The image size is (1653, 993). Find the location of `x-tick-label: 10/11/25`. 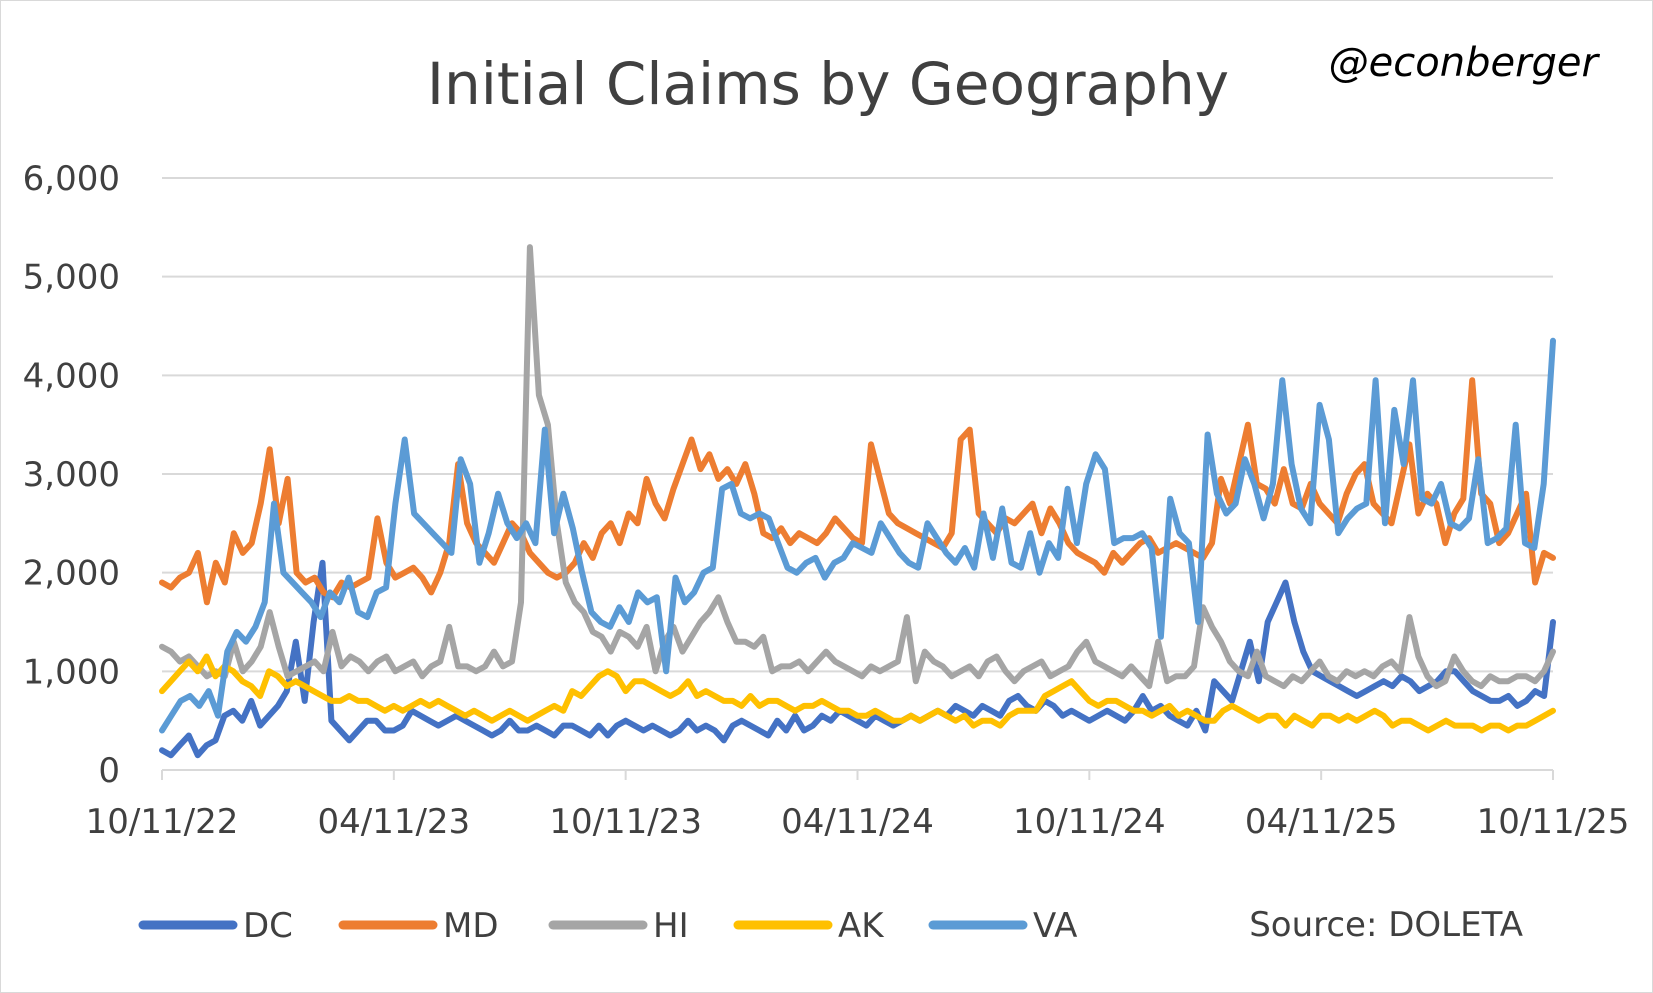

x-tick-label: 10/11/25 is located at coordinates (1553, 822).